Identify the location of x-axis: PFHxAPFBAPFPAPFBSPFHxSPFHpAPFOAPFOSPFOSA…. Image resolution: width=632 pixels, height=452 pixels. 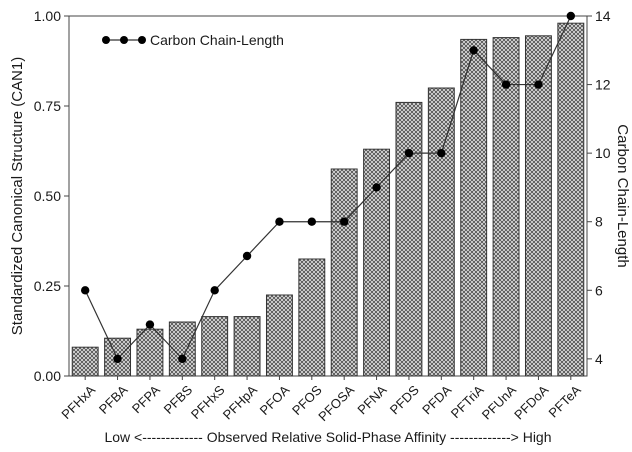
(321, 400).